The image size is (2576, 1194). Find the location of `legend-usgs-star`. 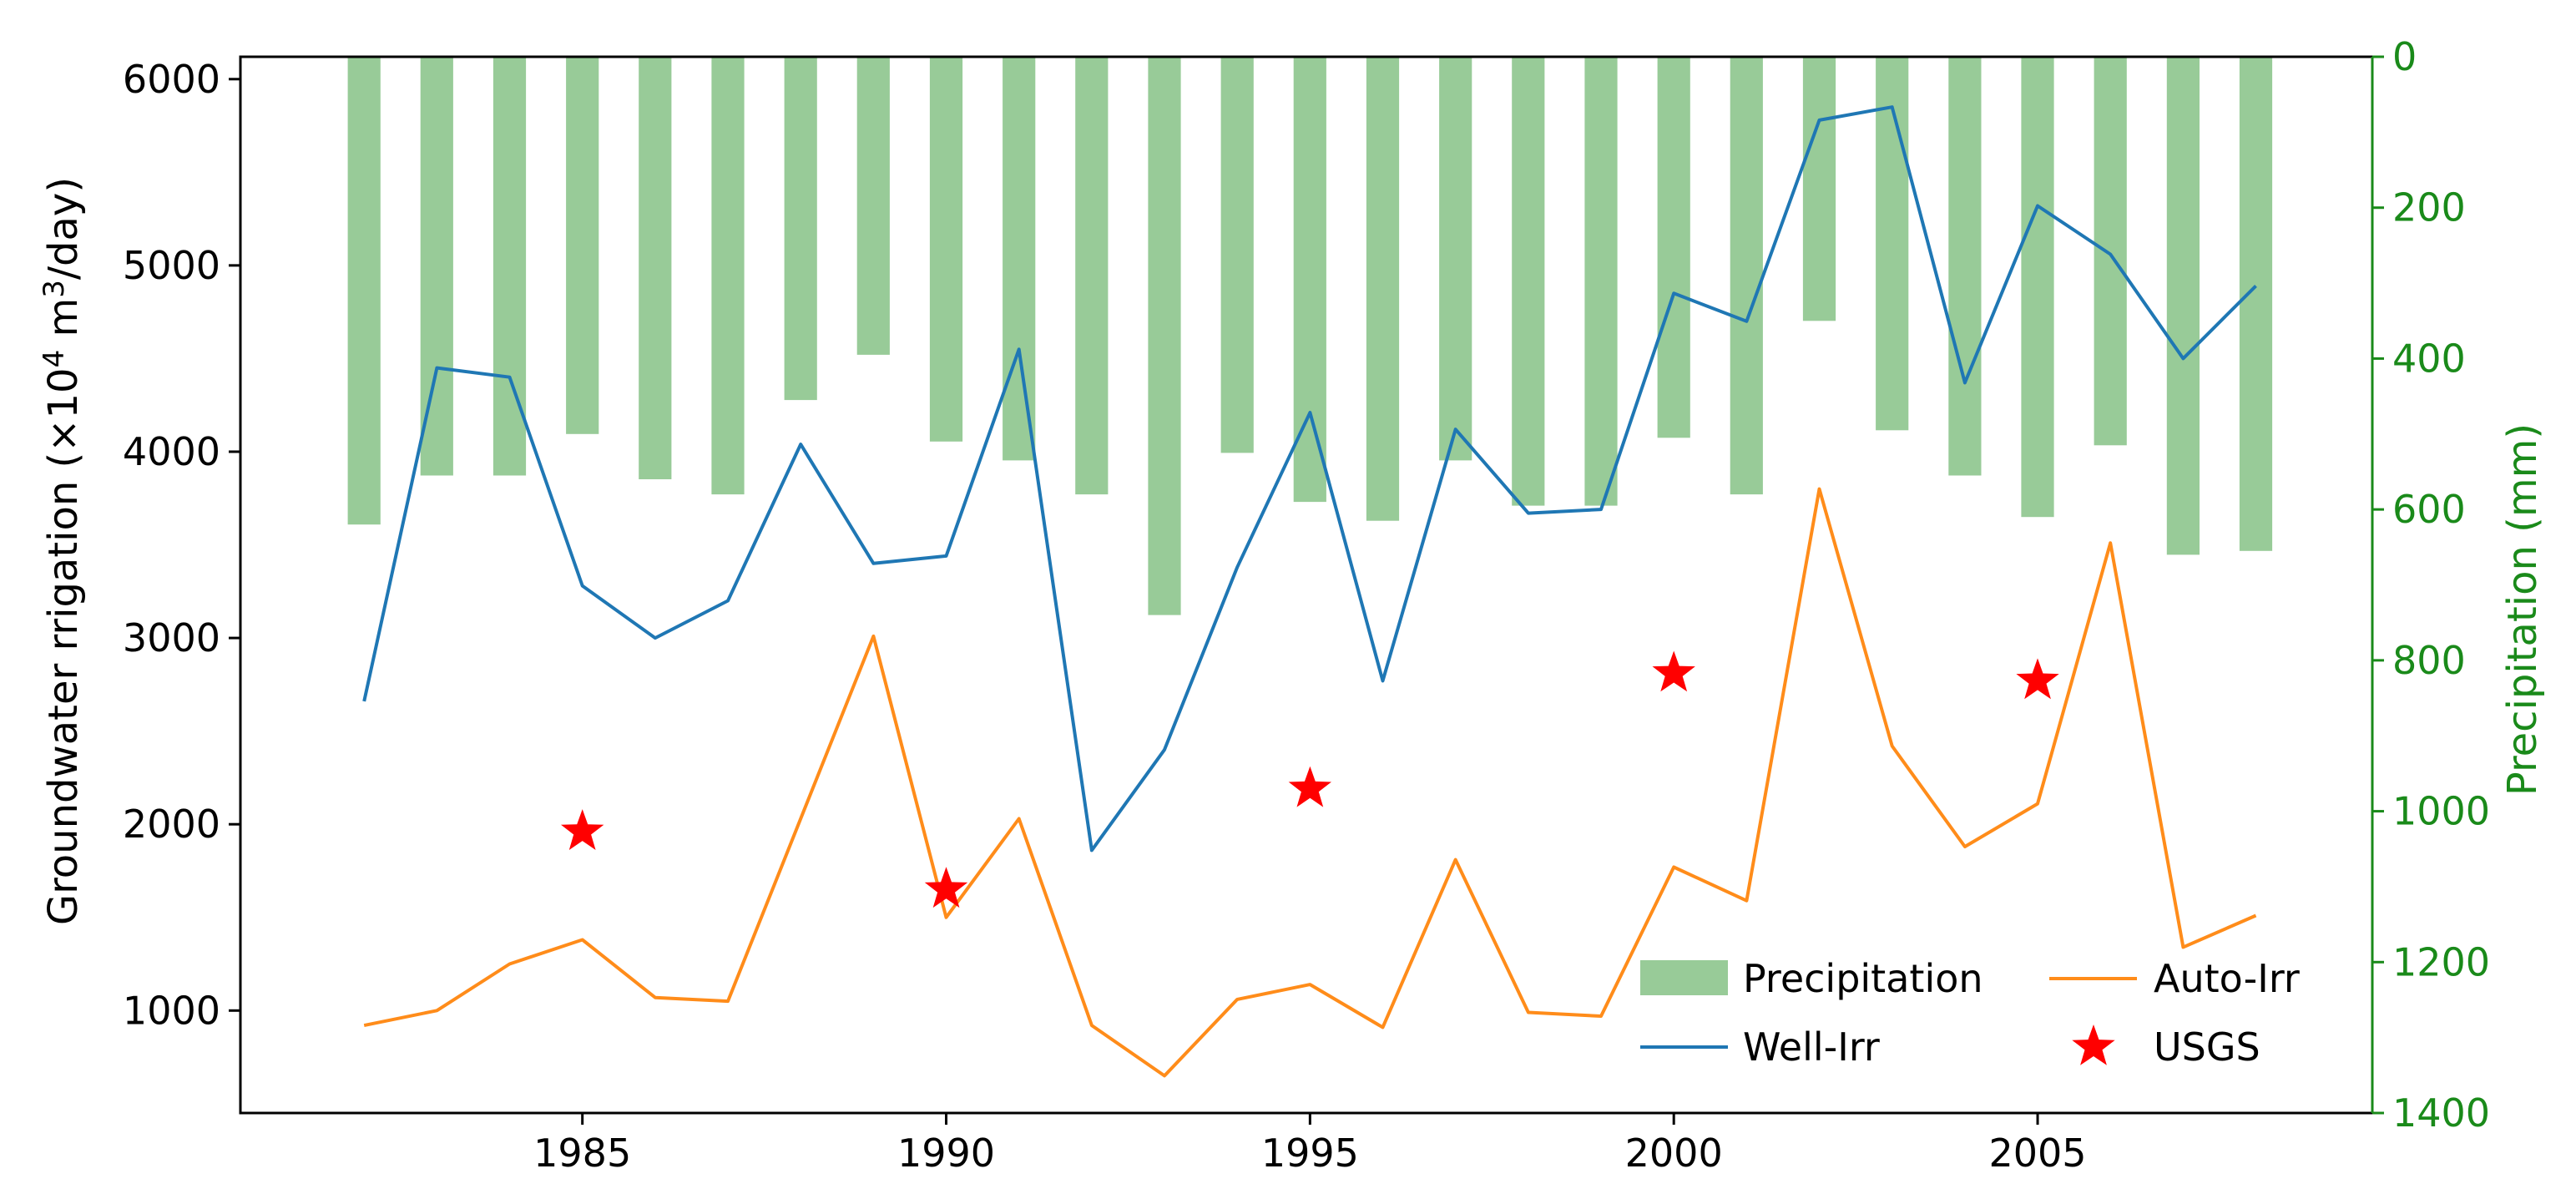

legend-usgs-star is located at coordinates (2093, 1045).